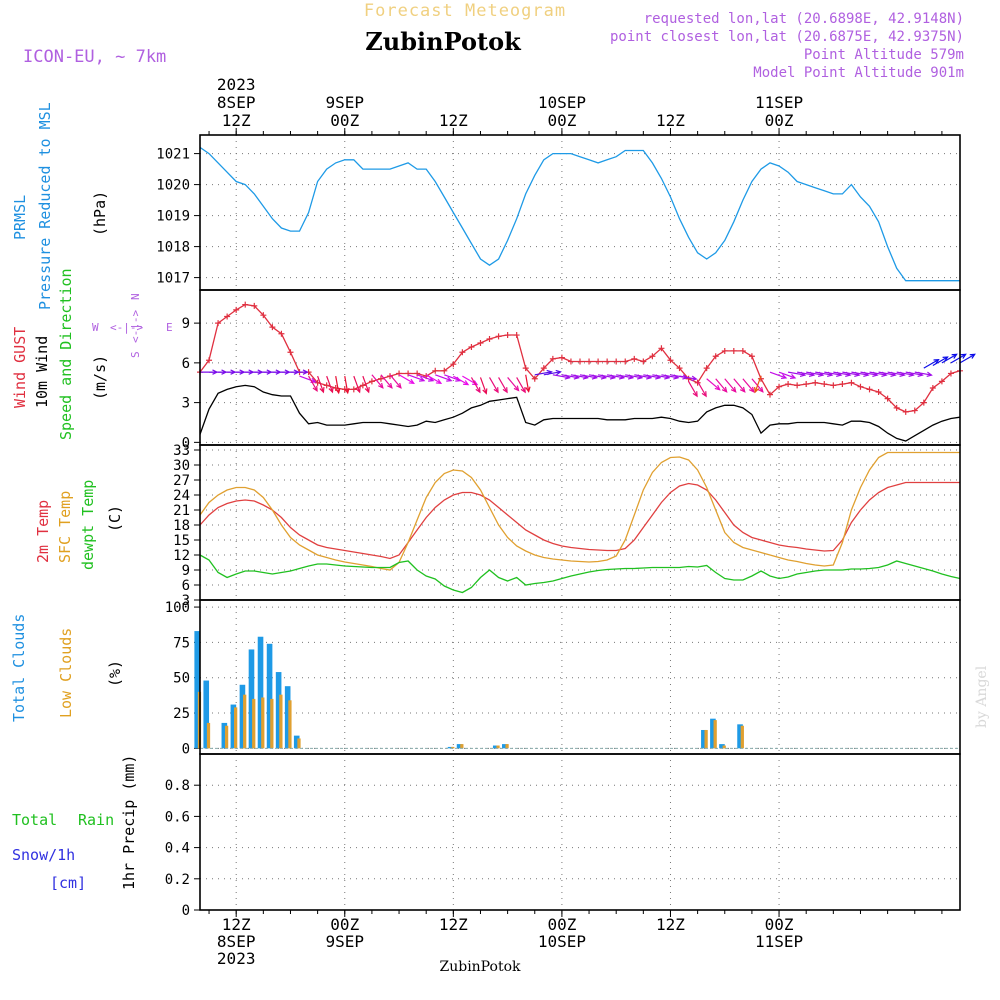 This screenshot has height=1000, width=1000. I want to click on top-time-label: 00Z, so click(561, 120).